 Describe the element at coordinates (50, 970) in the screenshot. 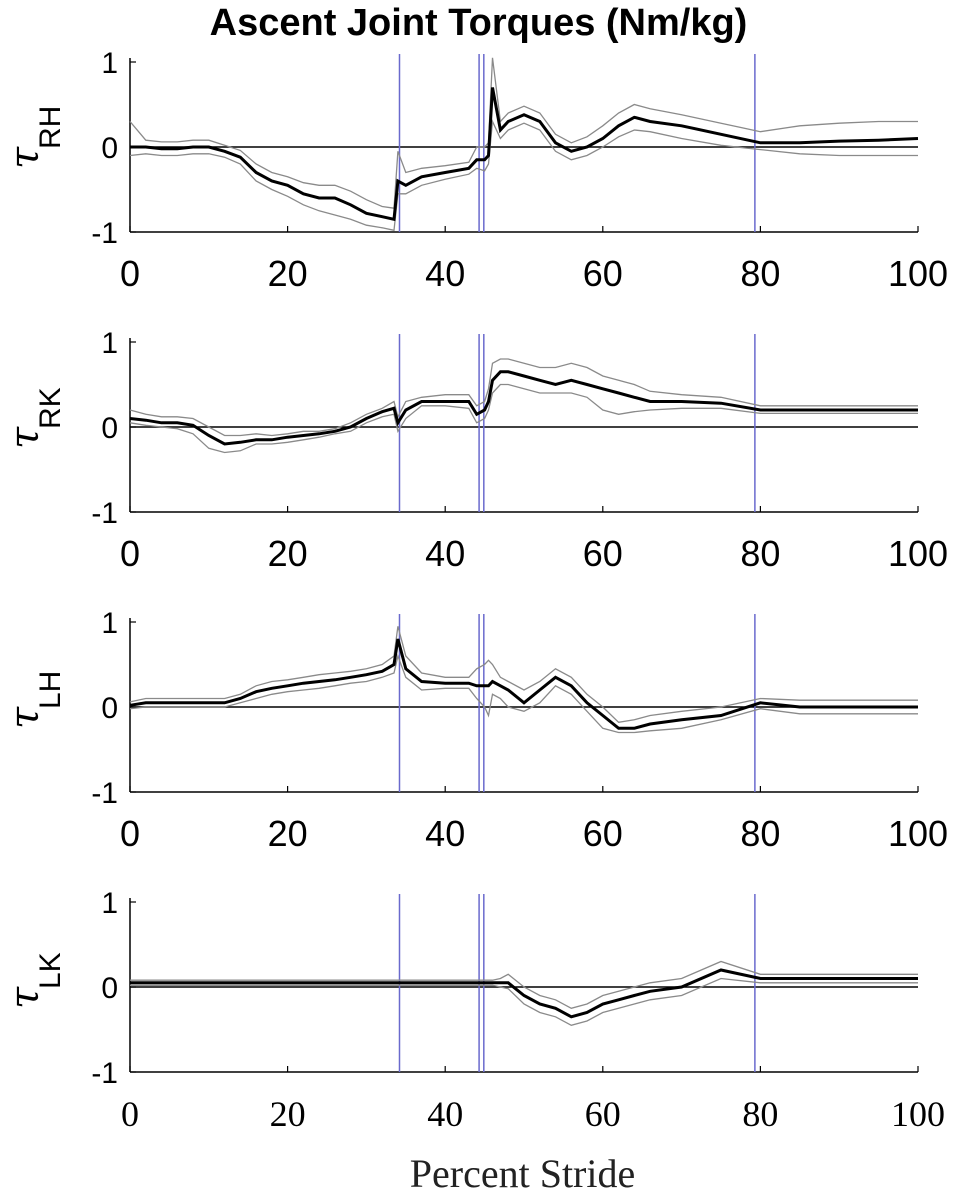

I see `y-axis-subscript: LK` at that location.